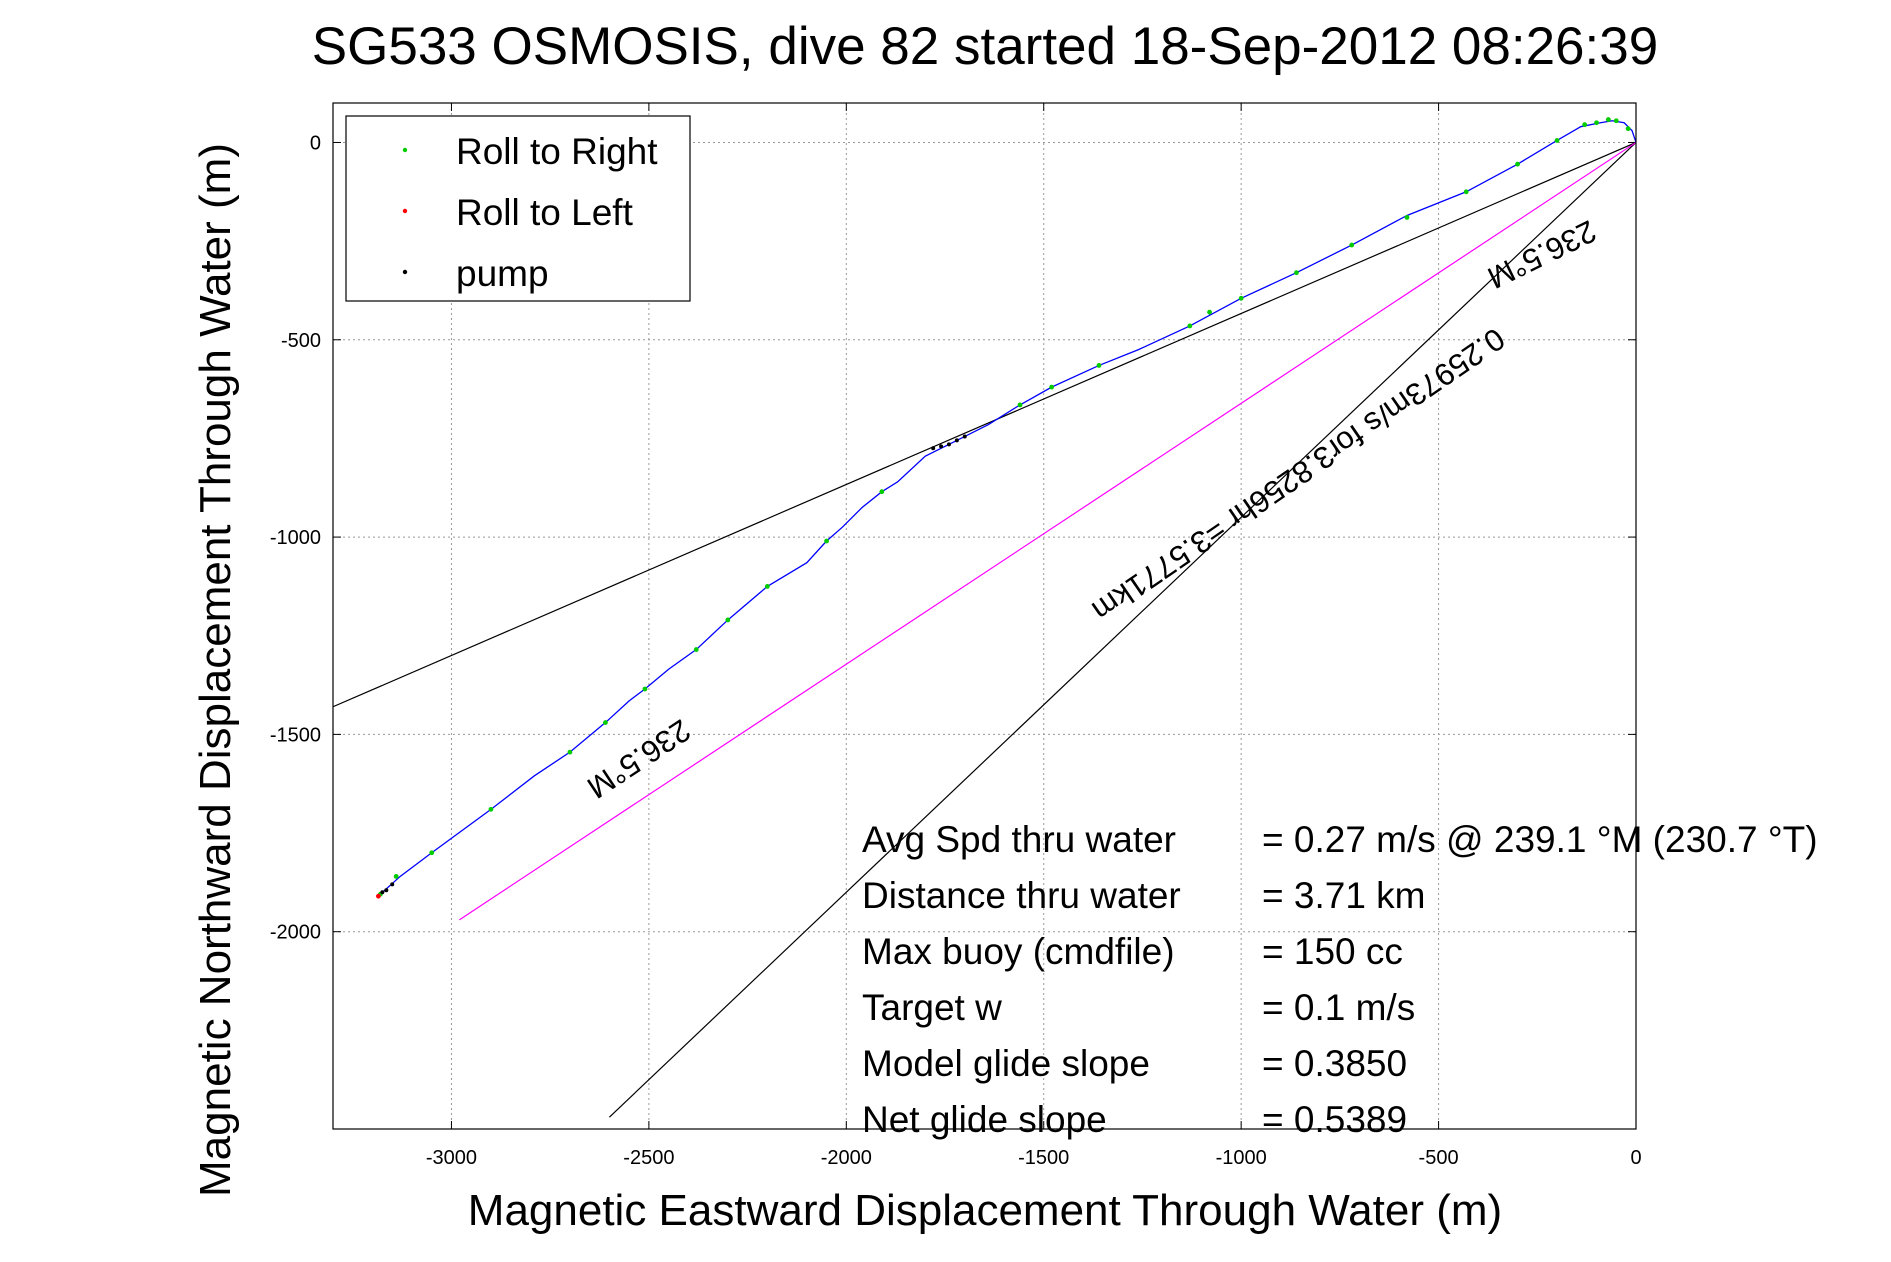 The width and height of the screenshot is (1891, 1262). Describe the element at coordinates (1241, 1158) in the screenshot. I see `x-tick-label: -1000` at that location.